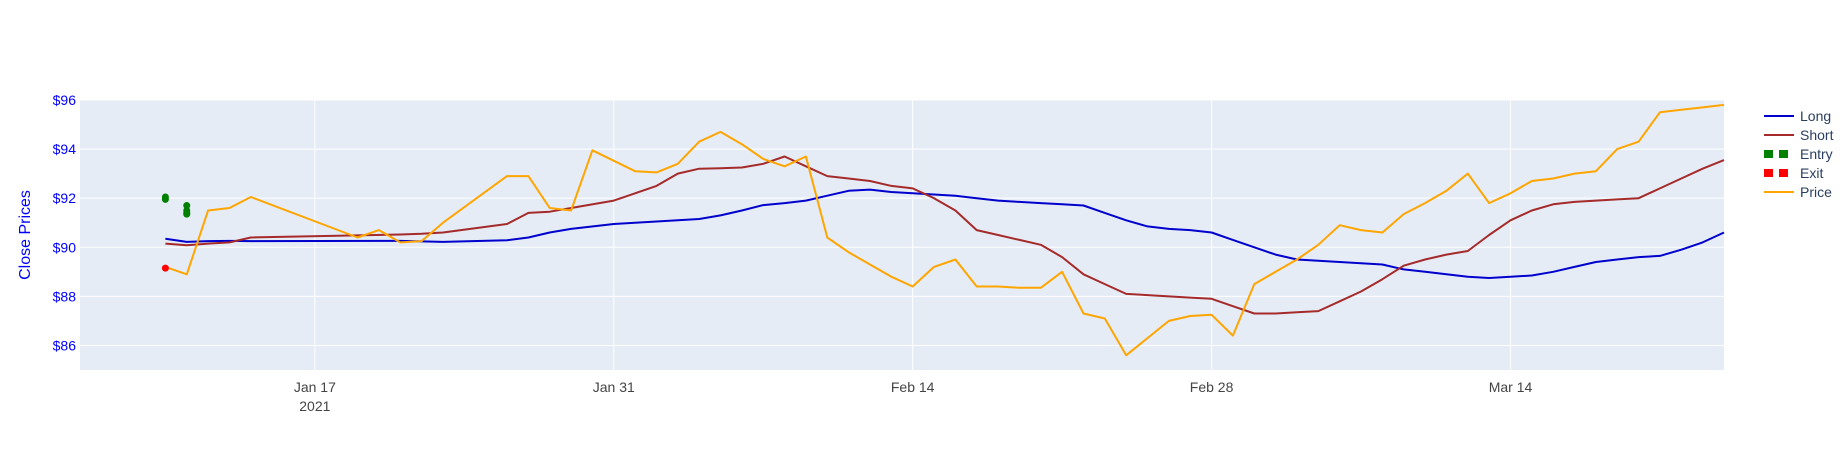 The image size is (1848, 450). Describe the element at coordinates (1797, 116) in the screenshot. I see `legend-item-long: Long` at that location.